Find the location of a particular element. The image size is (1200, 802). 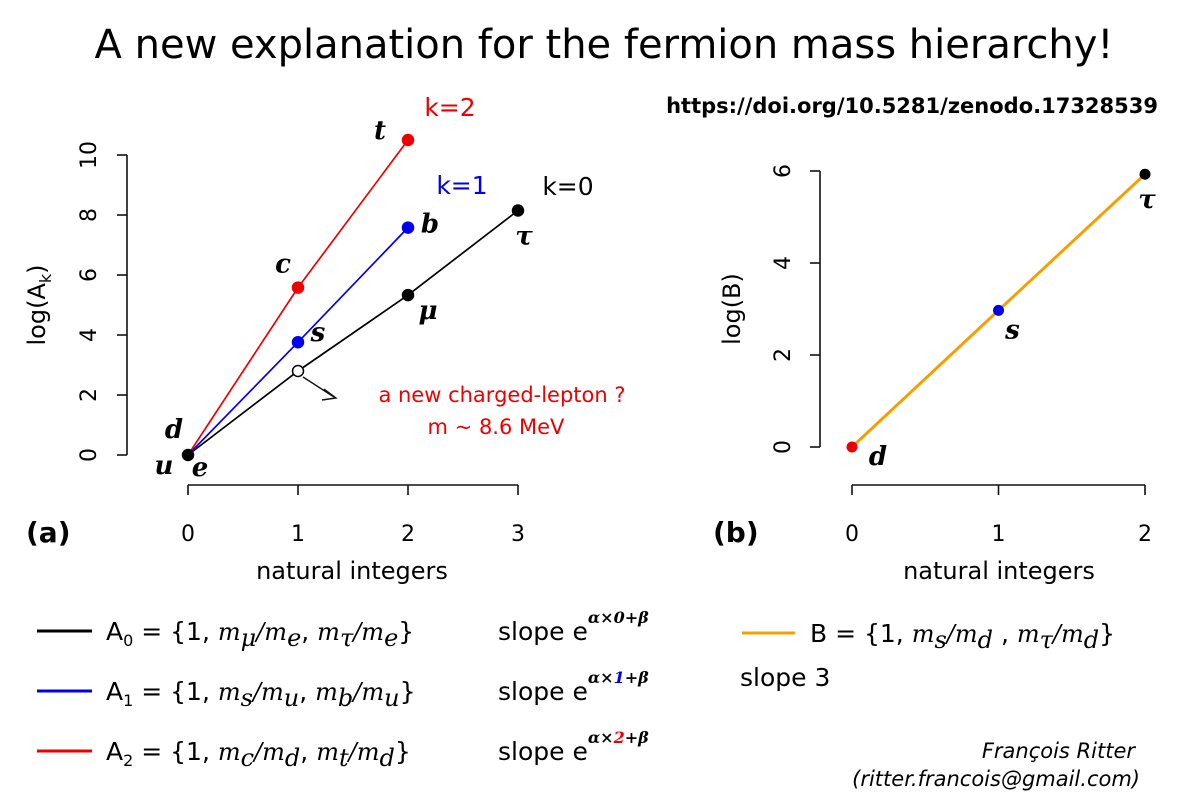

annotation-line-2: m ~ 8.6 MeV is located at coordinates (497, 427).